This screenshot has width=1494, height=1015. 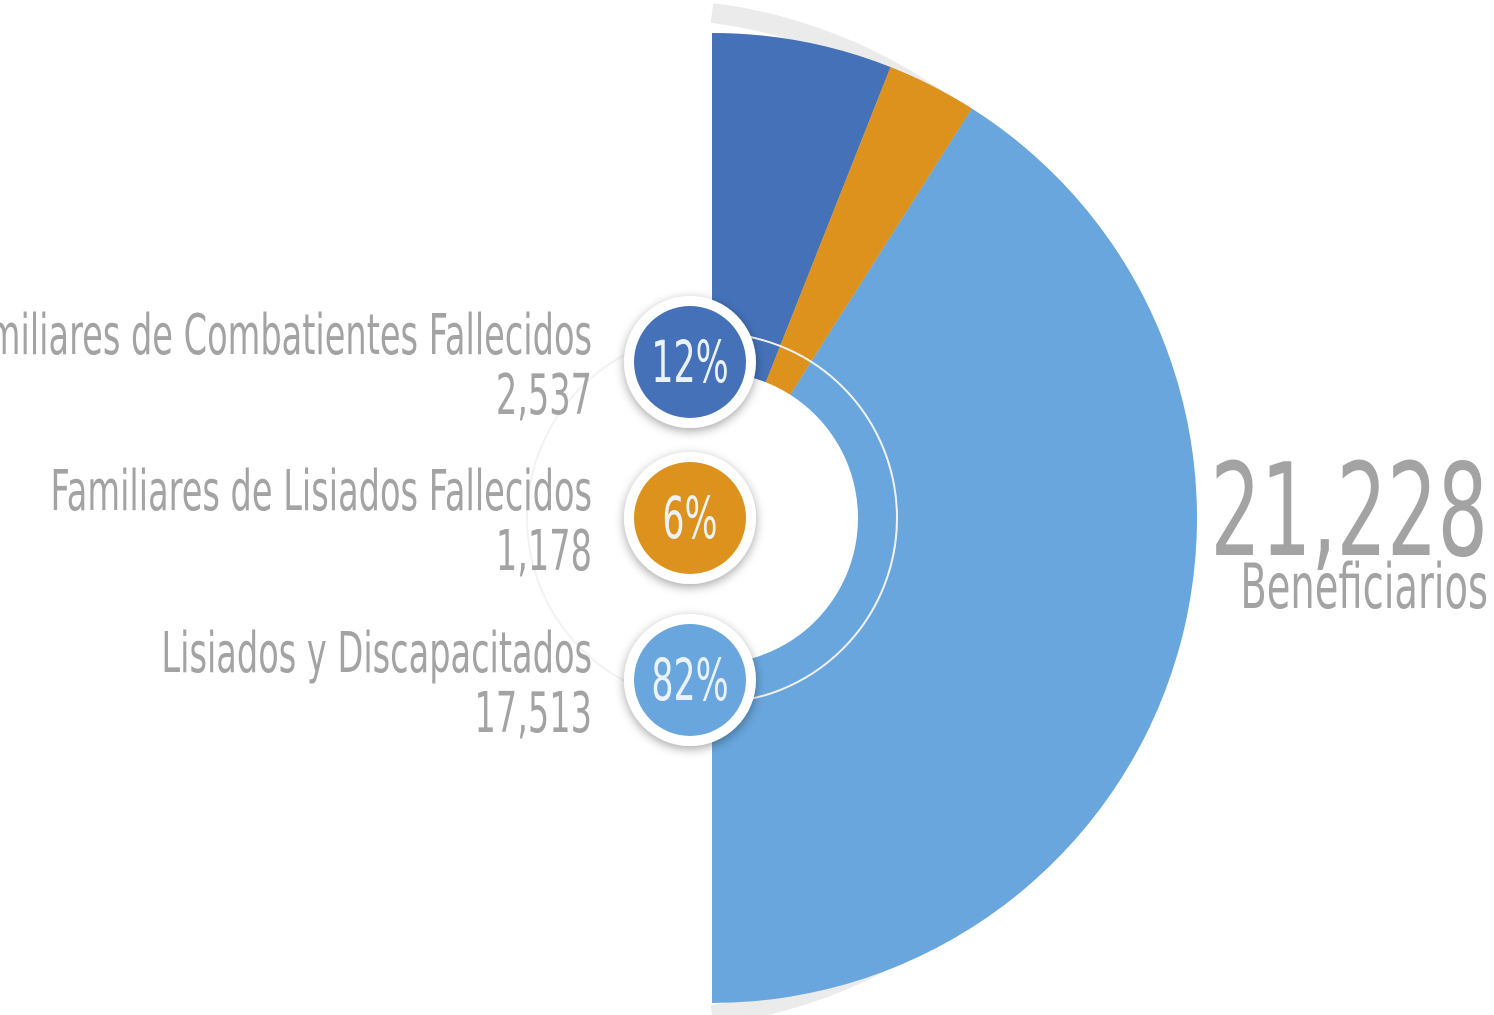 I want to click on legend-count-group: 1,178, so click(x=544, y=550).